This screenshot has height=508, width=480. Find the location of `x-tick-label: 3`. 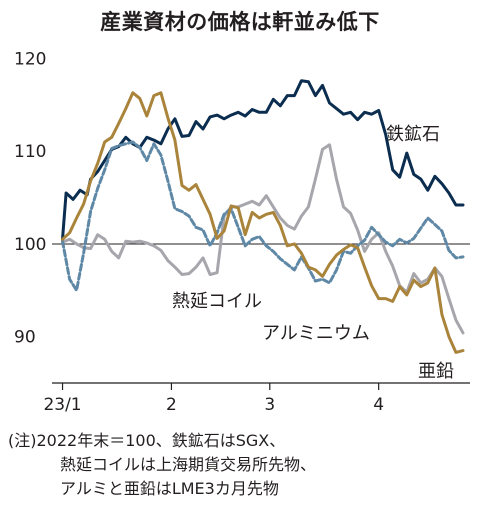

x-tick-label: 3 is located at coordinates (269, 405).